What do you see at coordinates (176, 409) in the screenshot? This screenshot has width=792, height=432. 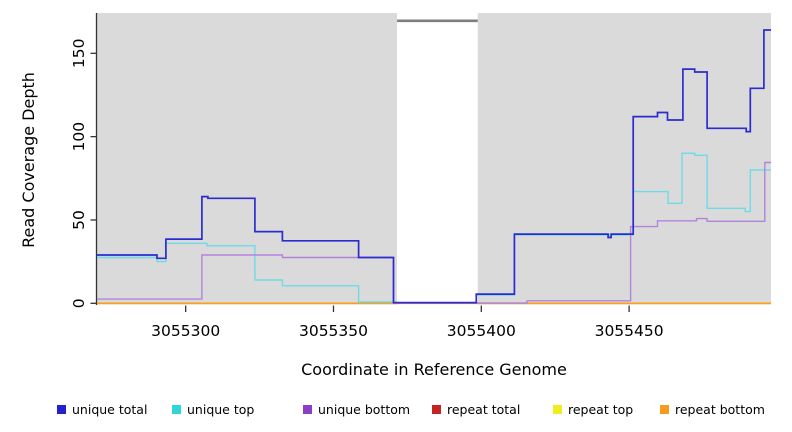 I see `legend-swatch-unique-top` at bounding box center [176, 409].